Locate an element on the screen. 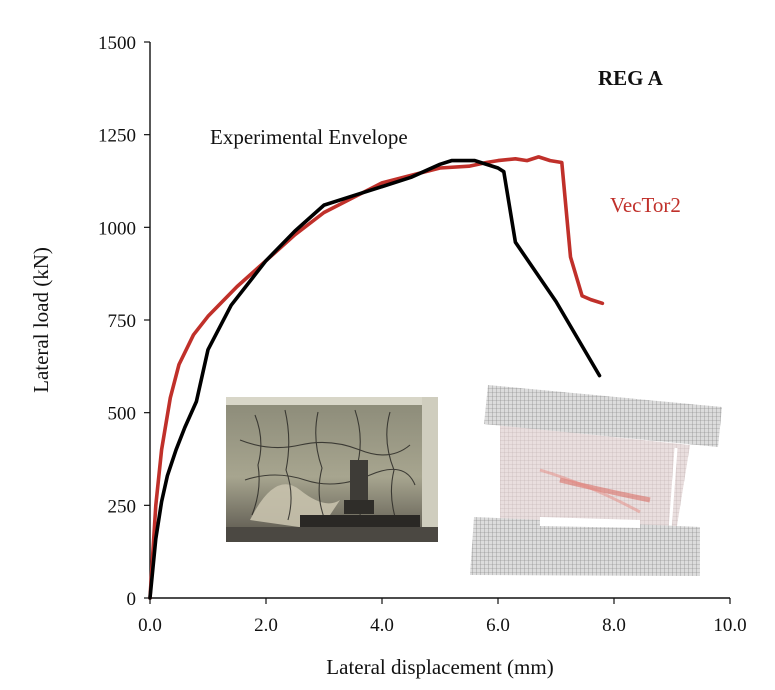  y-tick-label: 1000 is located at coordinates (117, 228).